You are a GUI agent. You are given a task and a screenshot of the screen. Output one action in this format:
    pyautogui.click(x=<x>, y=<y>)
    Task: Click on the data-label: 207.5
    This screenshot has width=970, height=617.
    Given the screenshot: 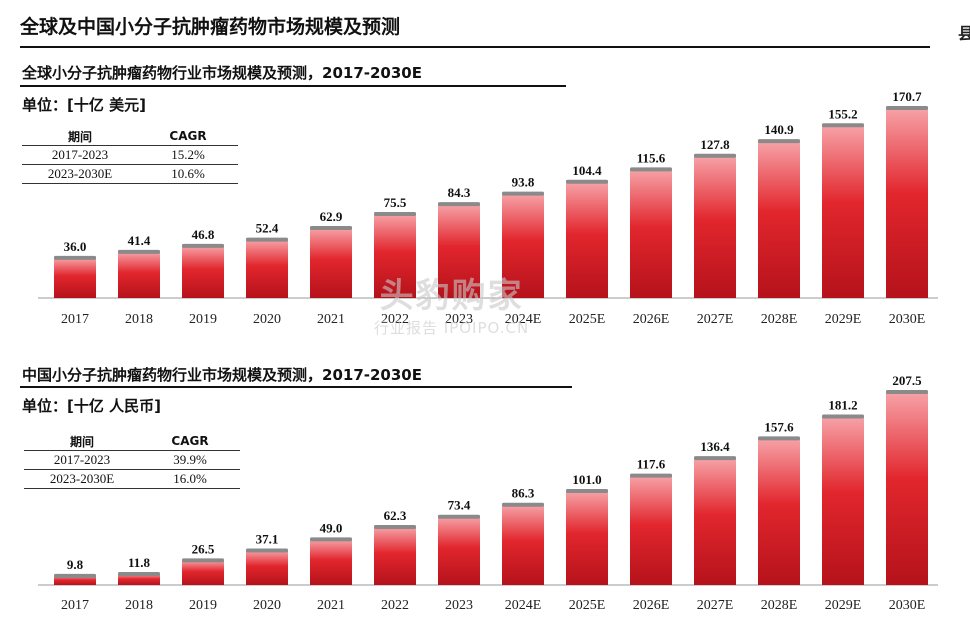 What is the action you would take?
    pyautogui.click(x=907, y=380)
    